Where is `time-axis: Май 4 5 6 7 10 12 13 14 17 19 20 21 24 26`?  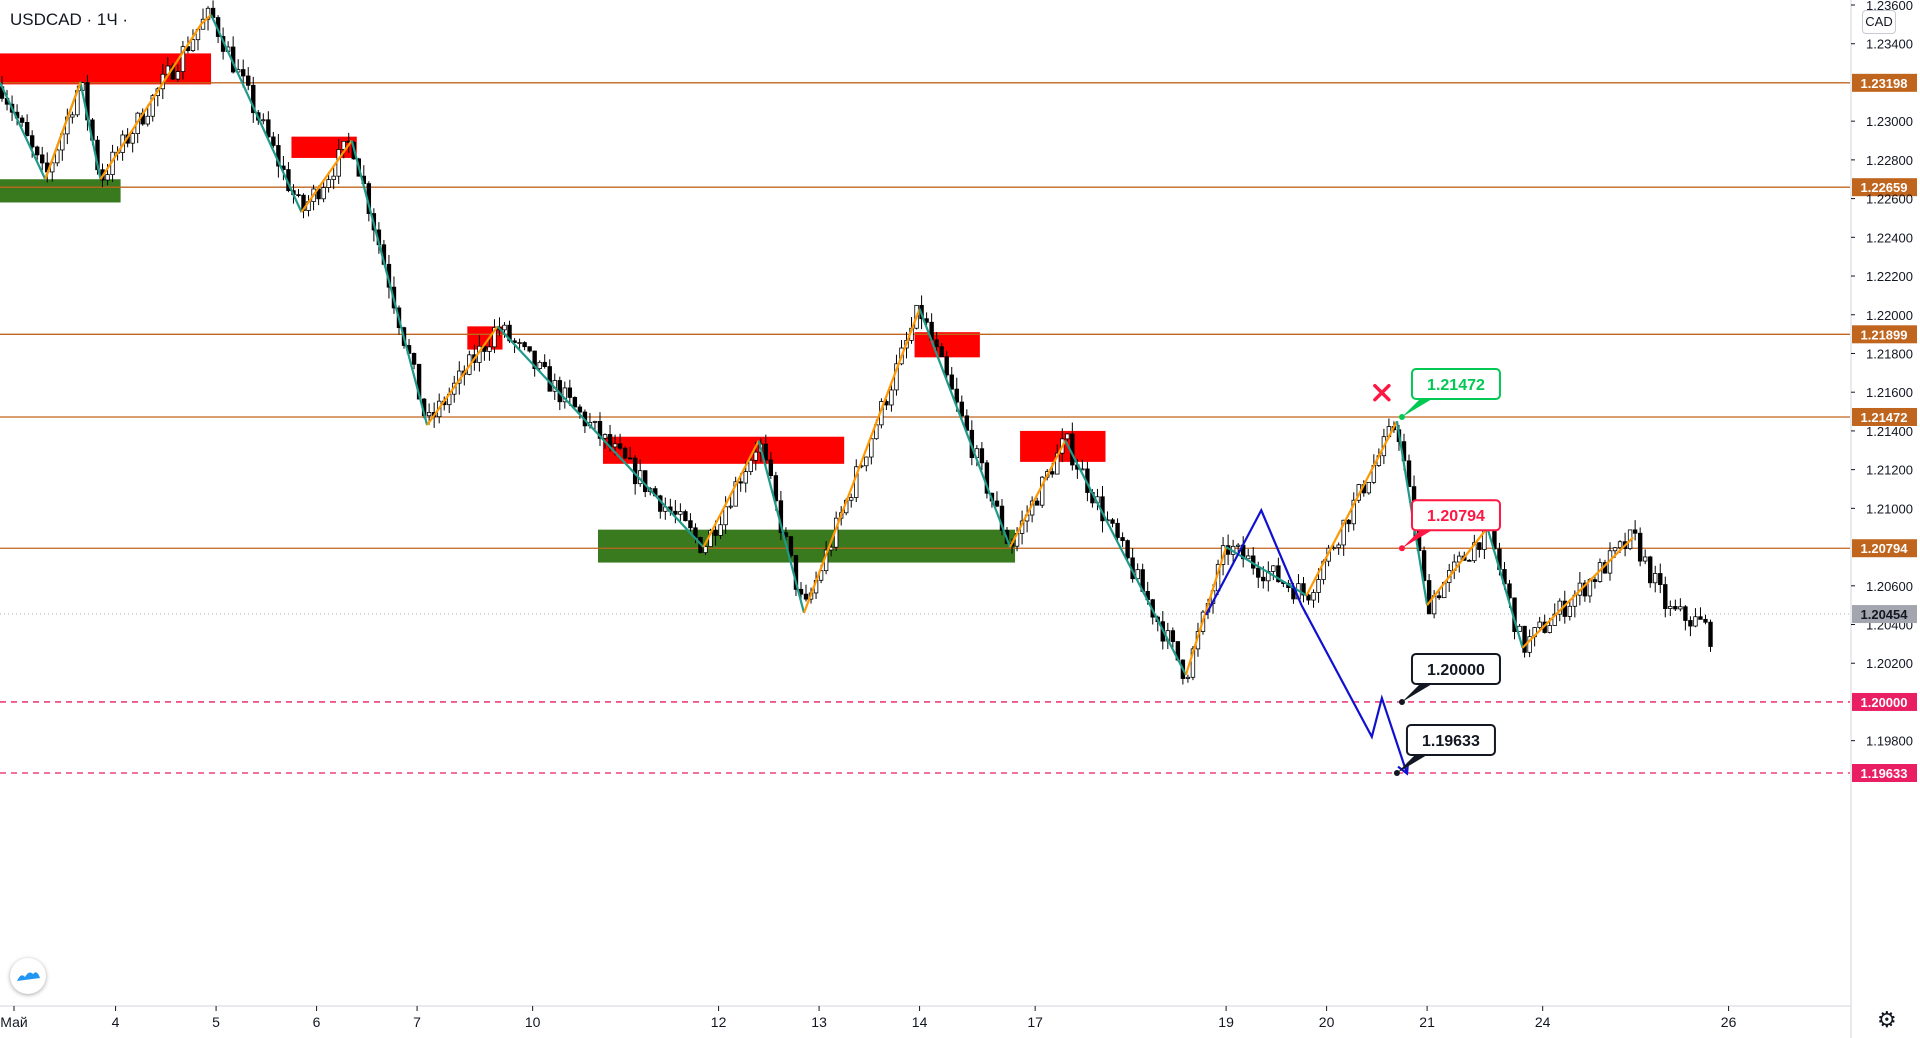 time-axis: Май 4 5 6 7 10 12 13 14 17 19 20 21 24 26 is located at coordinates (868, 1018).